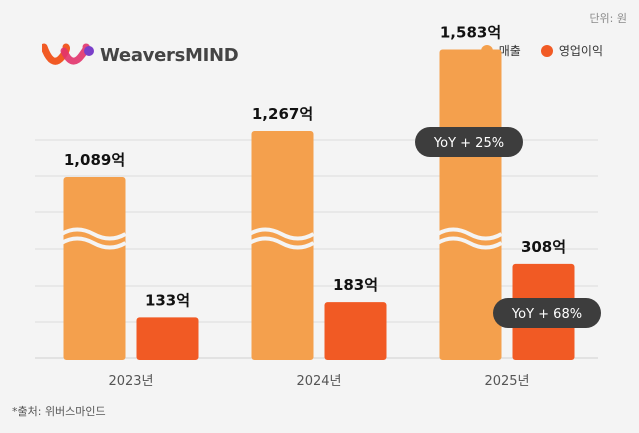 The image size is (639, 433). I want to click on weaversmind-logo-icon, so click(68, 54).